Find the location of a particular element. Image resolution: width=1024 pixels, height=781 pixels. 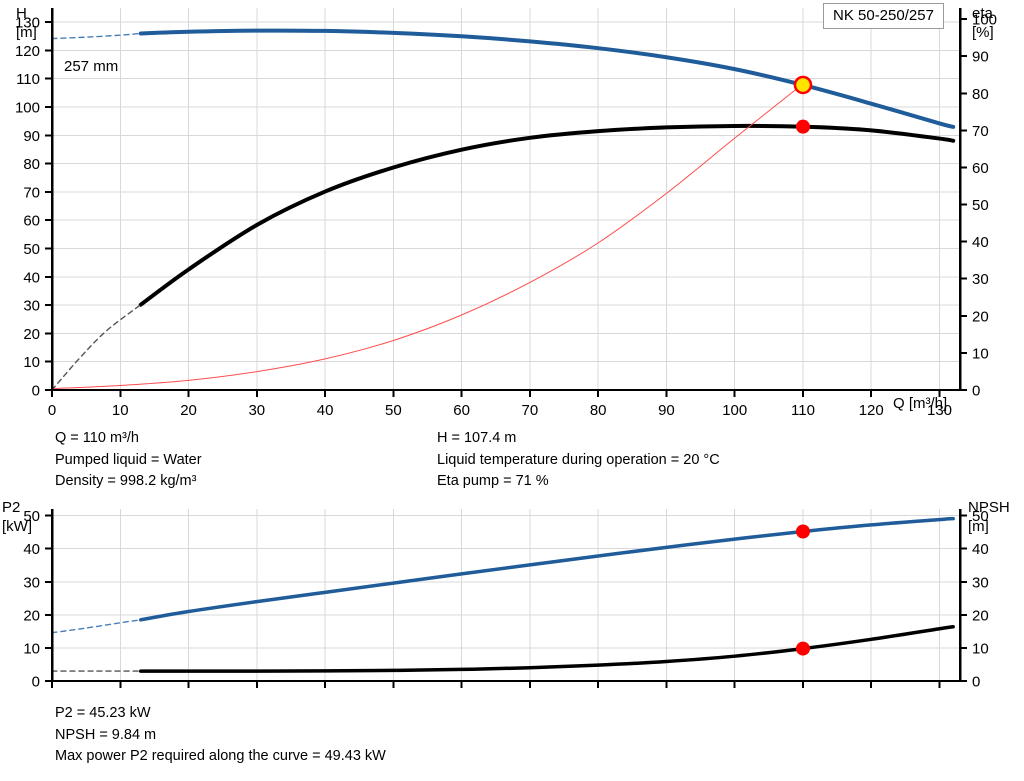

curve-head-curve-dashed-extension is located at coordinates (96, 36).